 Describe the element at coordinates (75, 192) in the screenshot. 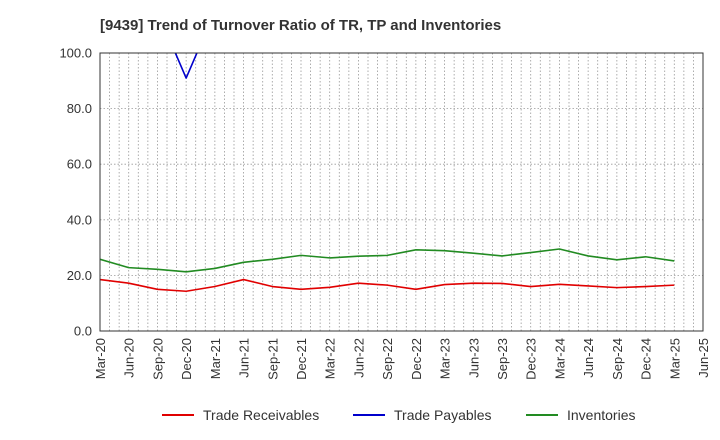

I see `y-axis: 0.0 20.0 40.0 60.0 80.0 100.0` at that location.